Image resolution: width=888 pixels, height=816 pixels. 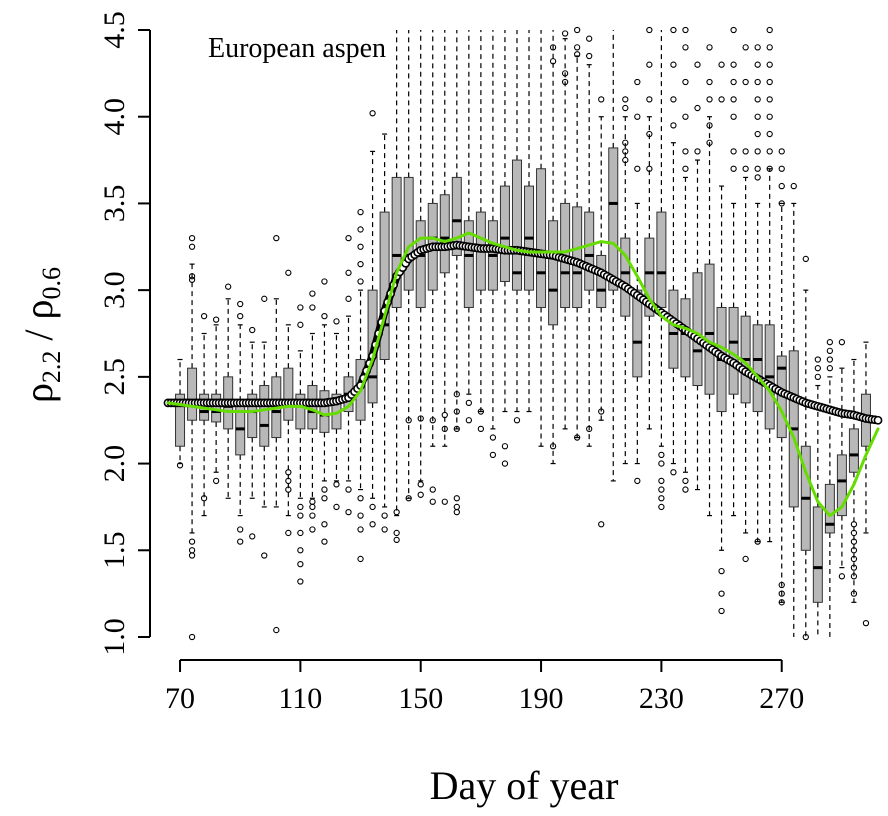 I want to click on y-label-rho-2: ρ, so click(x=38, y=309).